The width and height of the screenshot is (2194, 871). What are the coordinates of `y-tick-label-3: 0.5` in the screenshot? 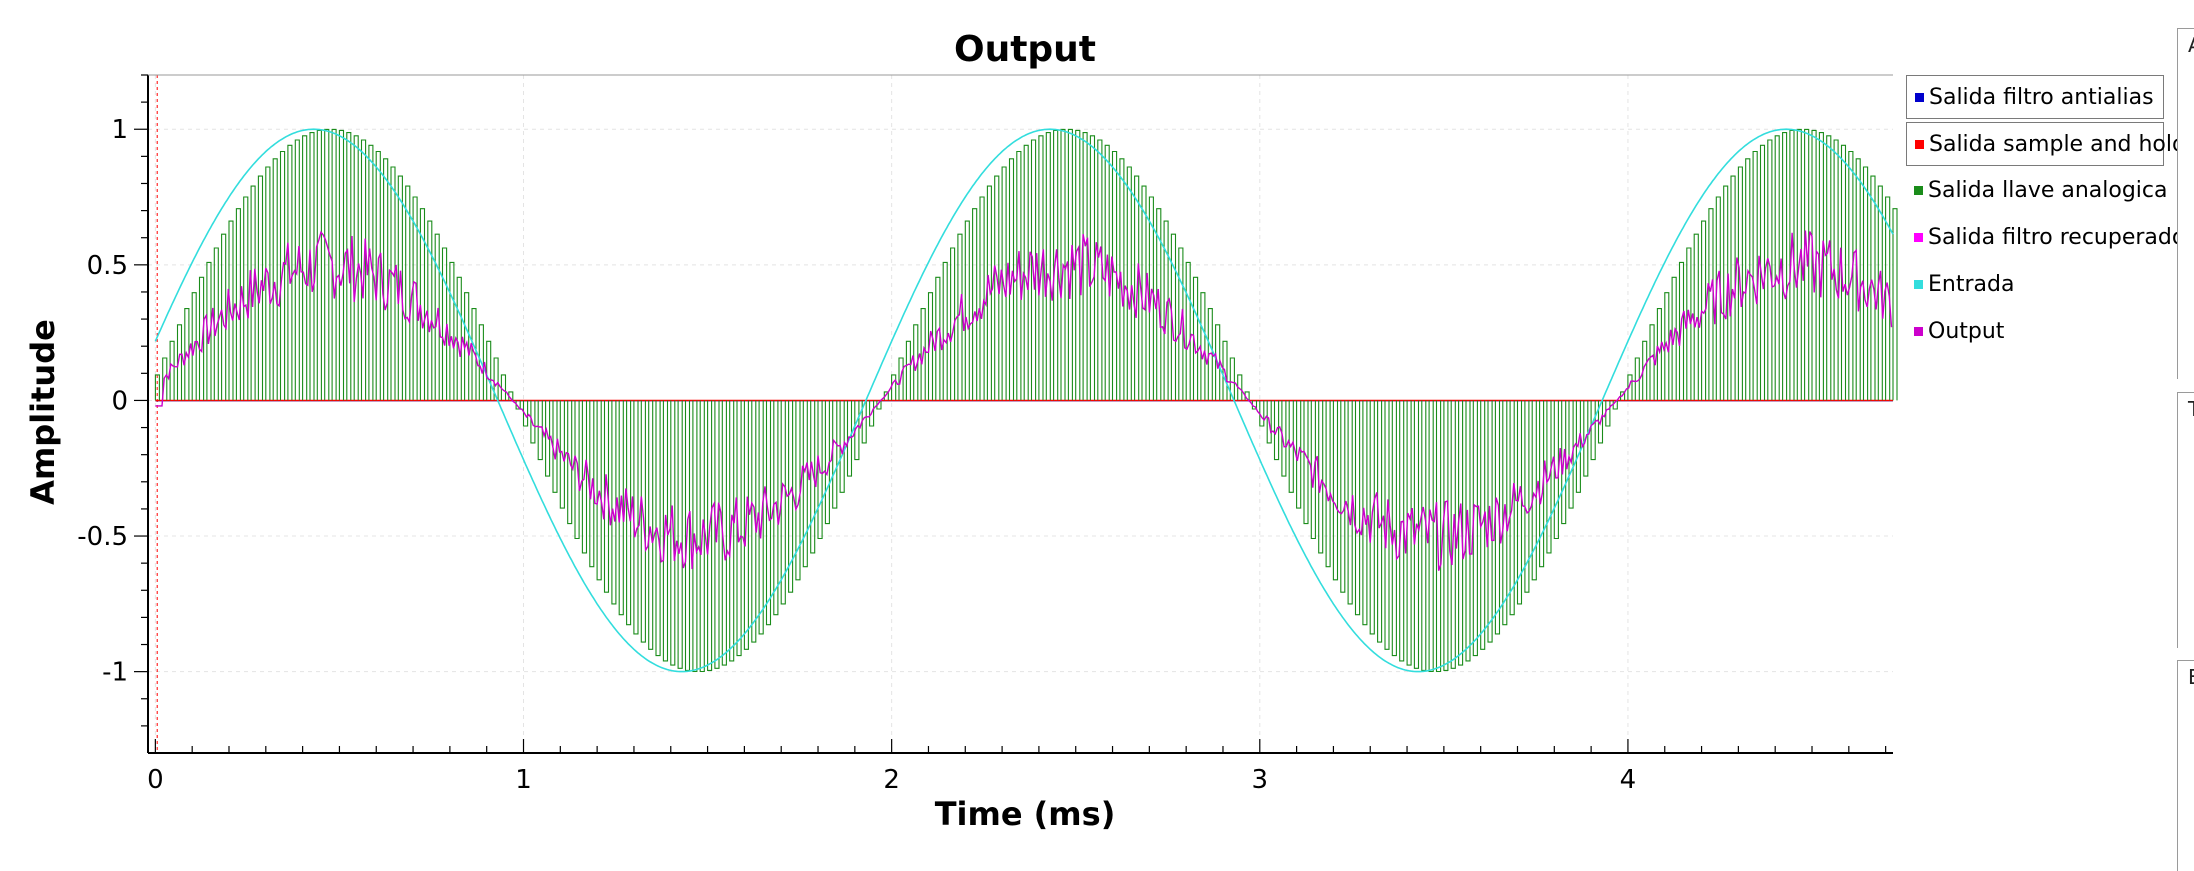 It's located at (107, 266).